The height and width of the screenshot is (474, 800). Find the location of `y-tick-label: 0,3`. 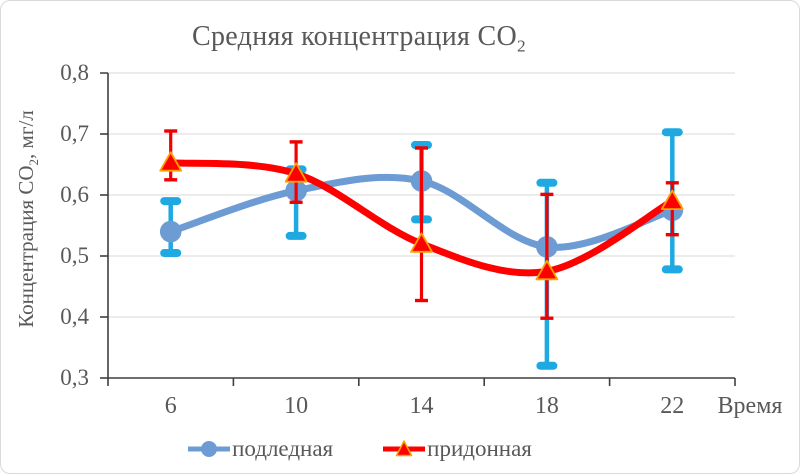

y-tick-label: 0,3 is located at coordinates (74, 377).